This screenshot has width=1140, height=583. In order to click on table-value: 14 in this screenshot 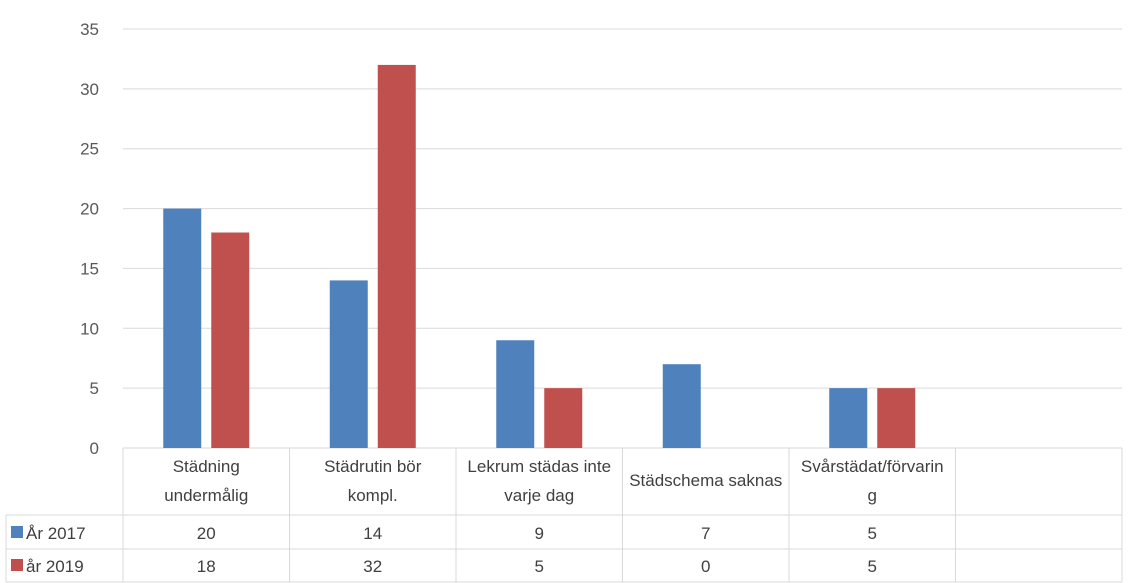, I will do `click(372, 533)`.